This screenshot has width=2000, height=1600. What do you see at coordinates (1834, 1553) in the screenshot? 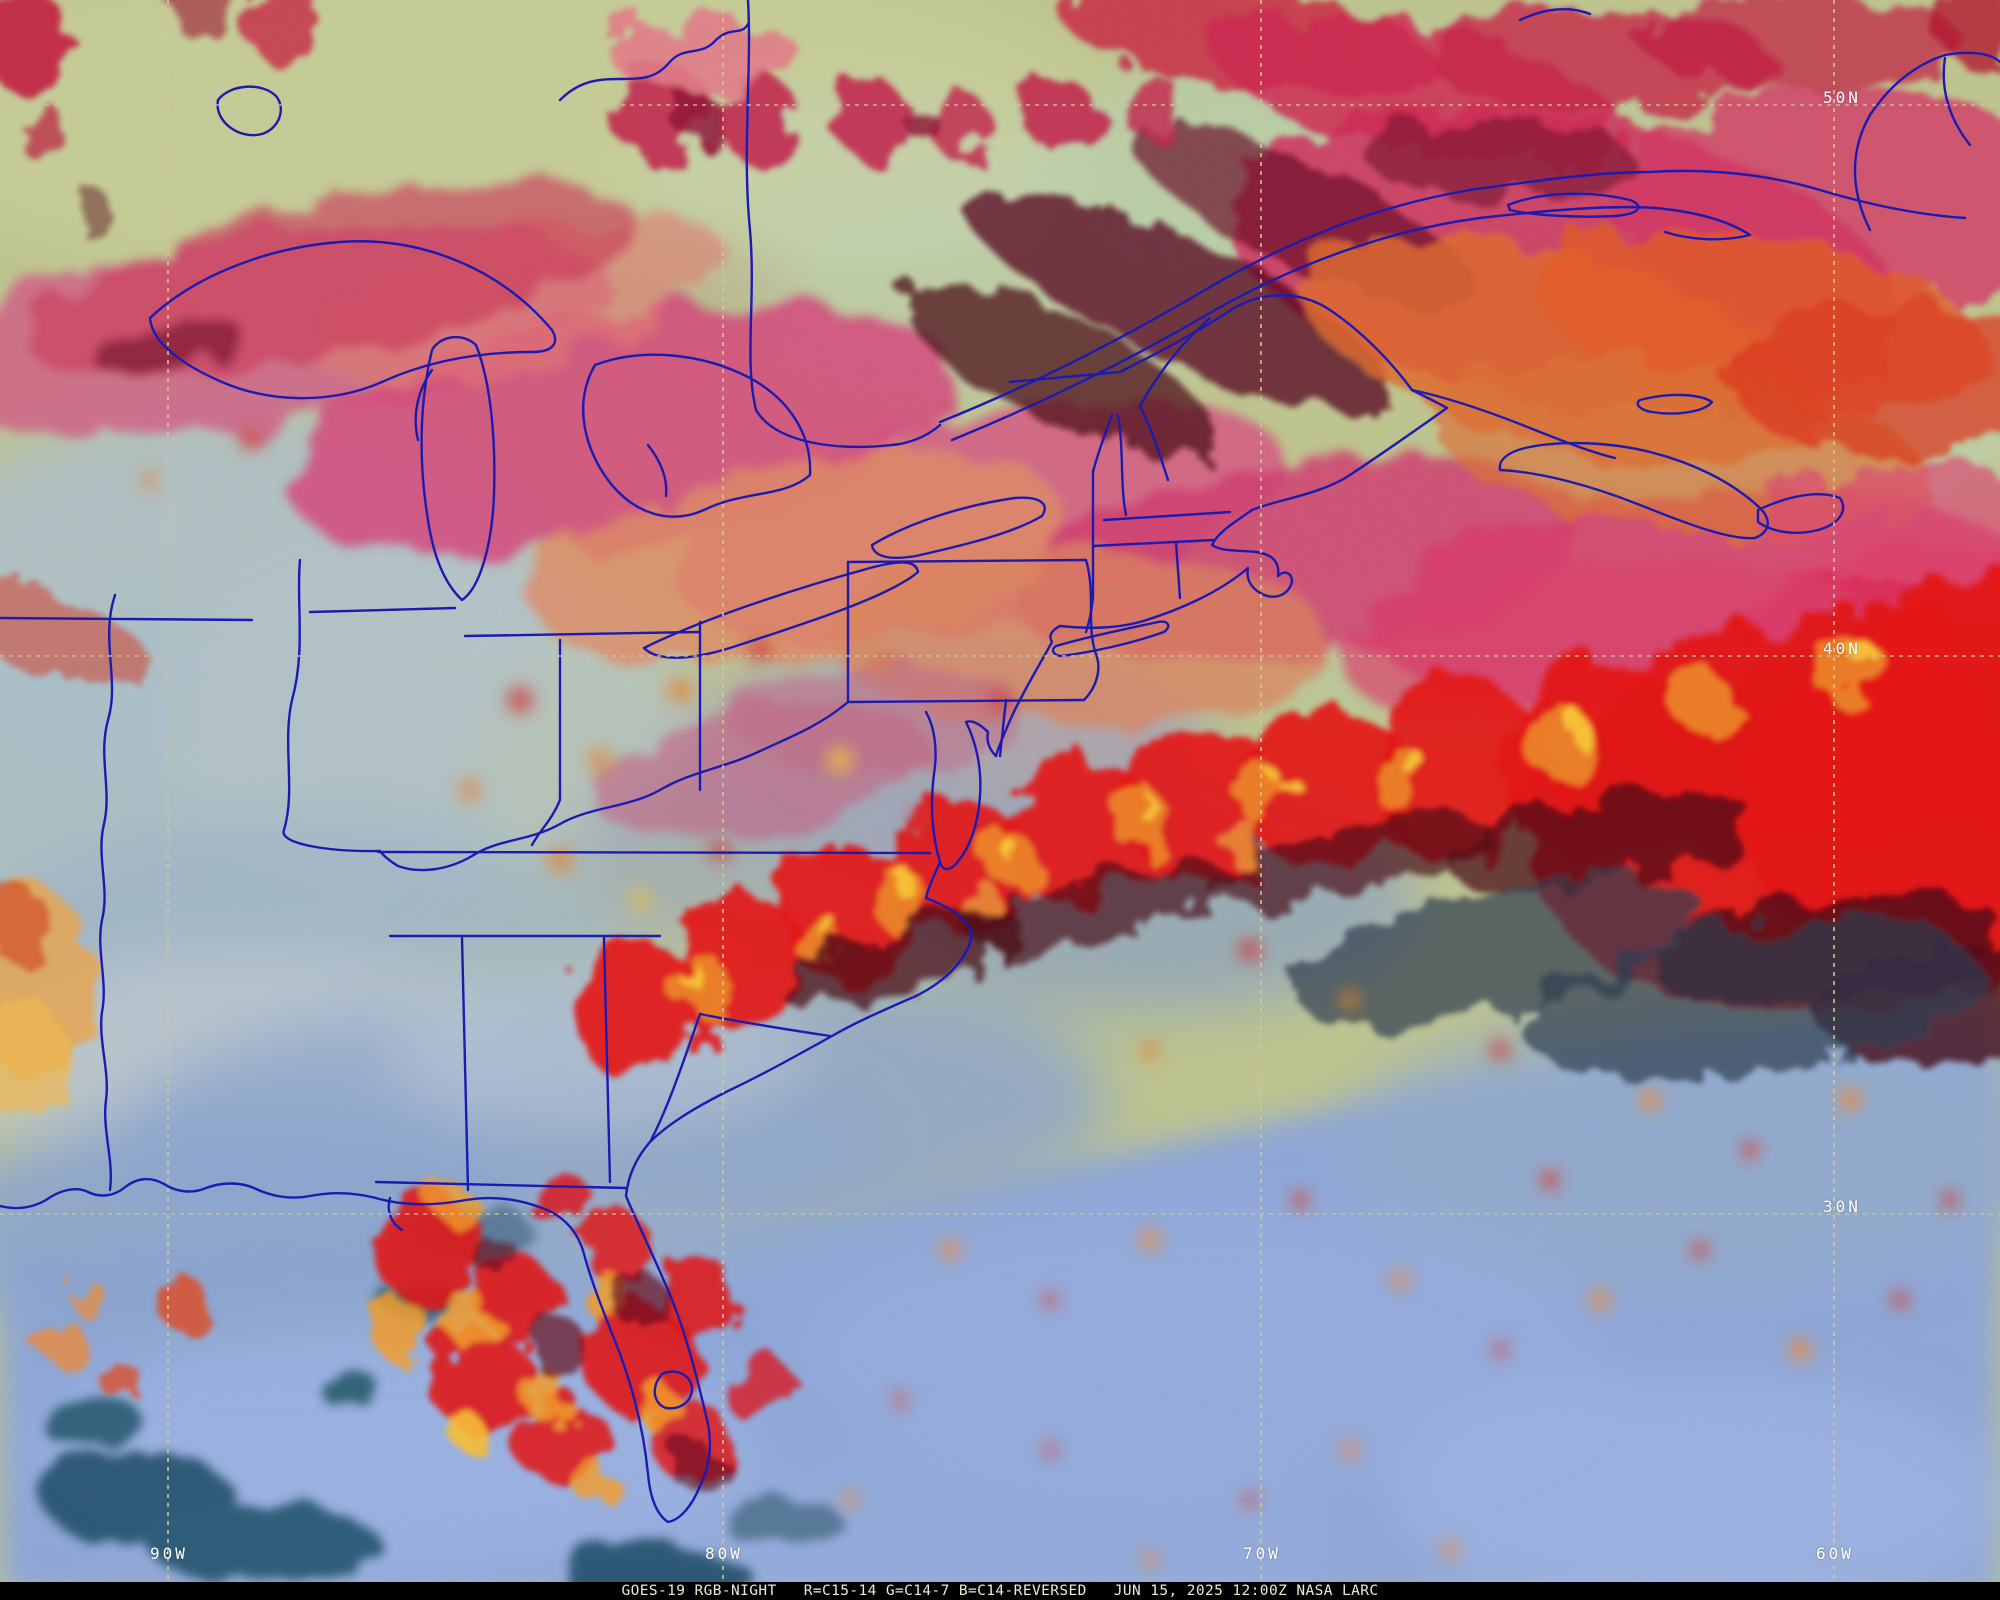
I see `longitude-label-60w: 60W` at bounding box center [1834, 1553].